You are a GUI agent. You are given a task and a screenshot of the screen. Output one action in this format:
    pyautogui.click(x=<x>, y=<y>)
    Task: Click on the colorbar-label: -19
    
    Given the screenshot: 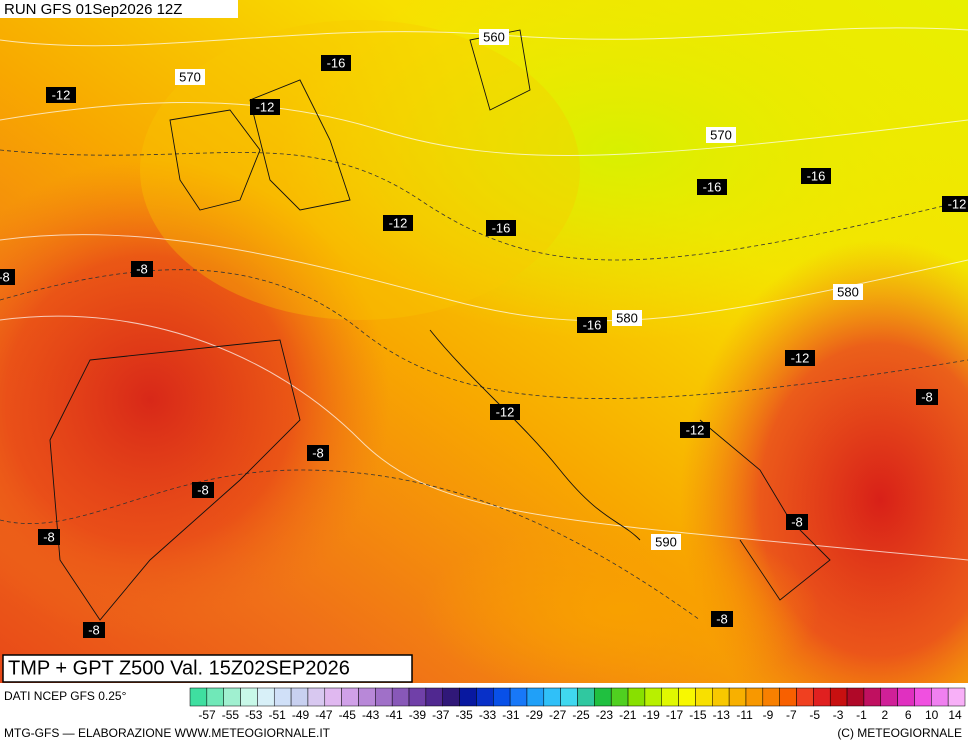 What is the action you would take?
    pyautogui.click(x=651, y=715)
    